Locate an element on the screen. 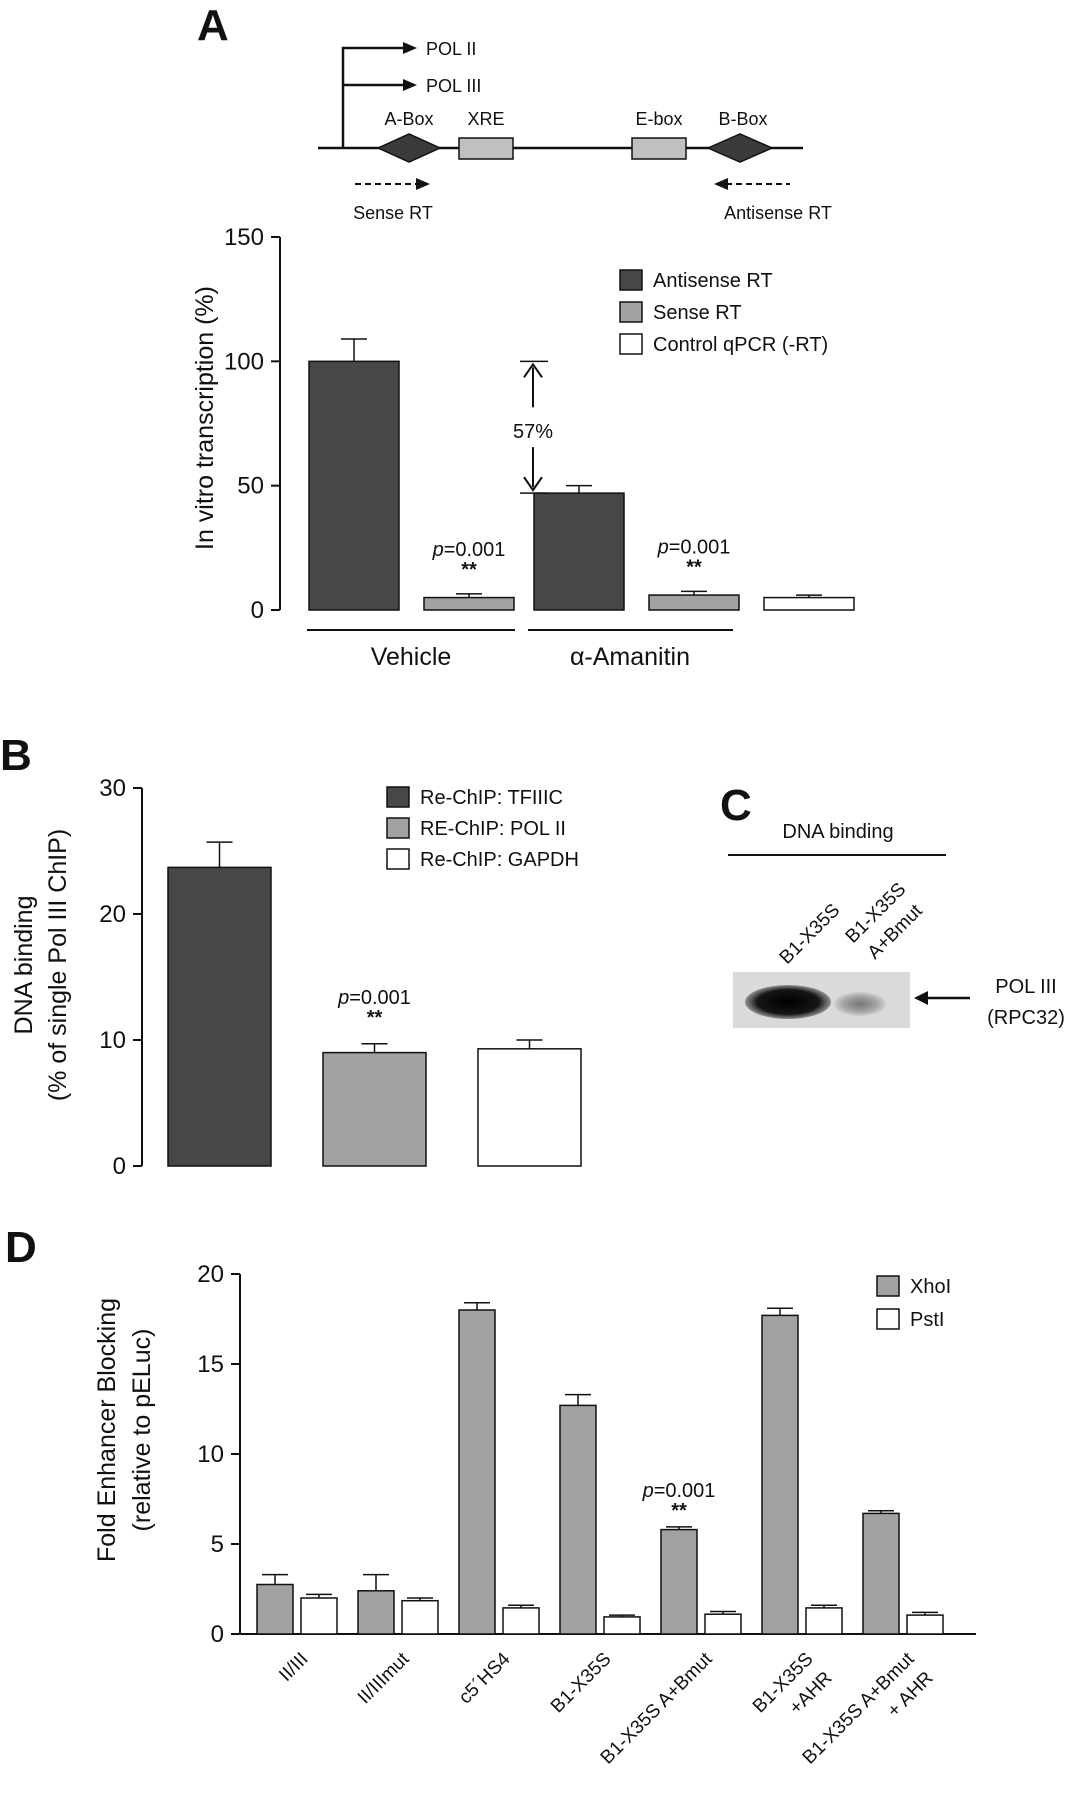 The height and width of the screenshot is (1800, 1075). a-box-label: A-Box is located at coordinates (408, 119).